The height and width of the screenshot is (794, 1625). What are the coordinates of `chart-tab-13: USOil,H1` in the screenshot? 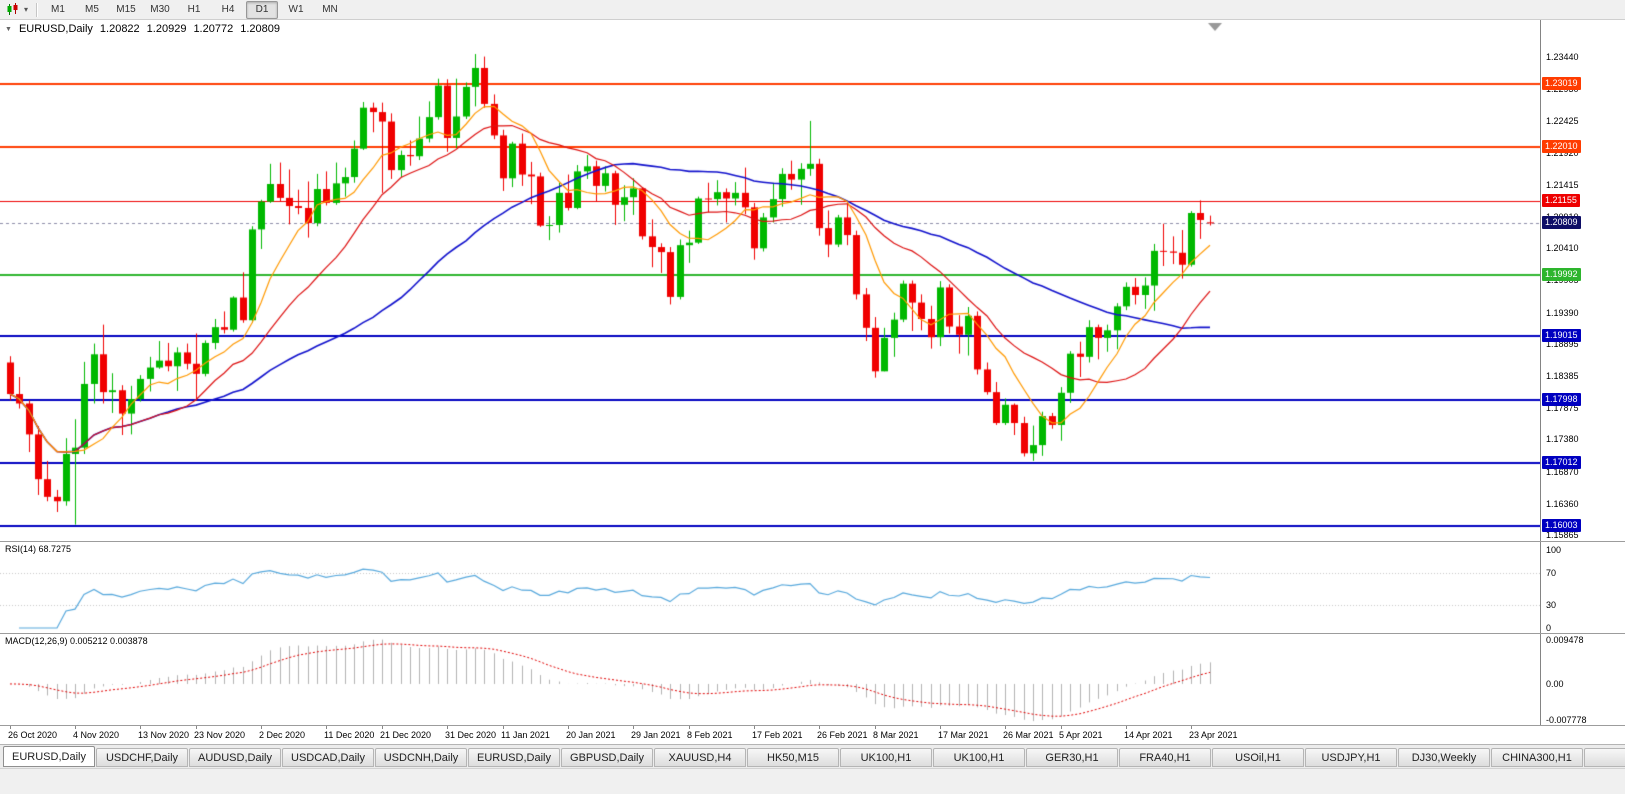 It's located at (1258, 757).